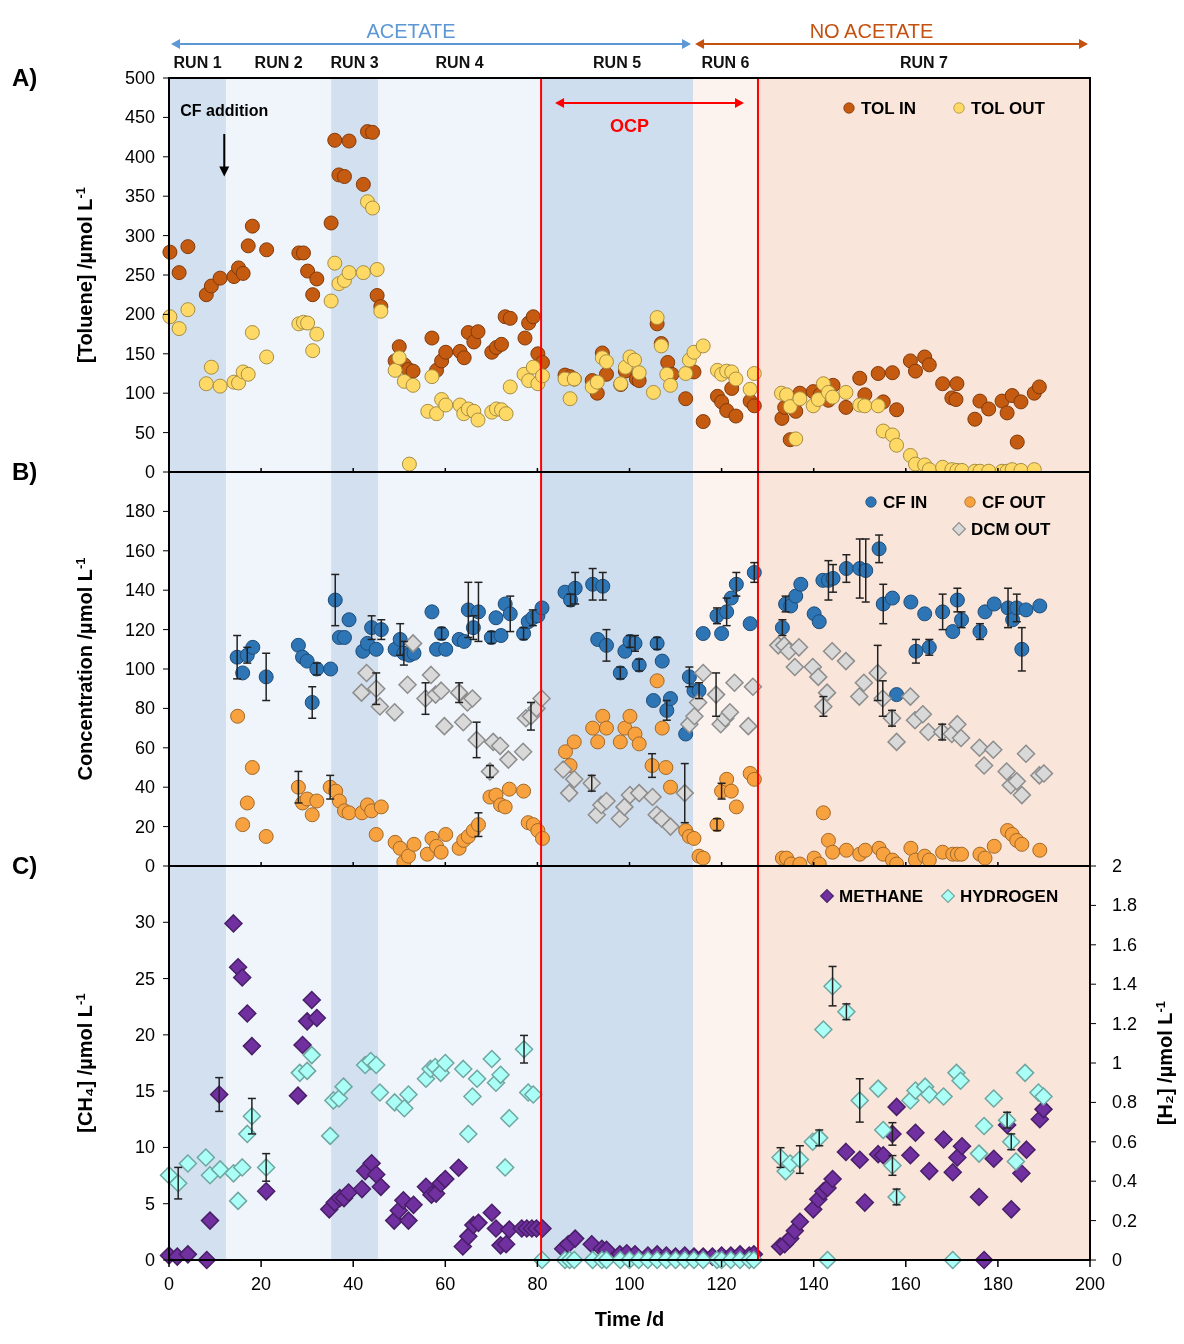  What do you see at coordinates (144, 787) in the screenshot?
I see `y-tick-label: 40` at bounding box center [144, 787].